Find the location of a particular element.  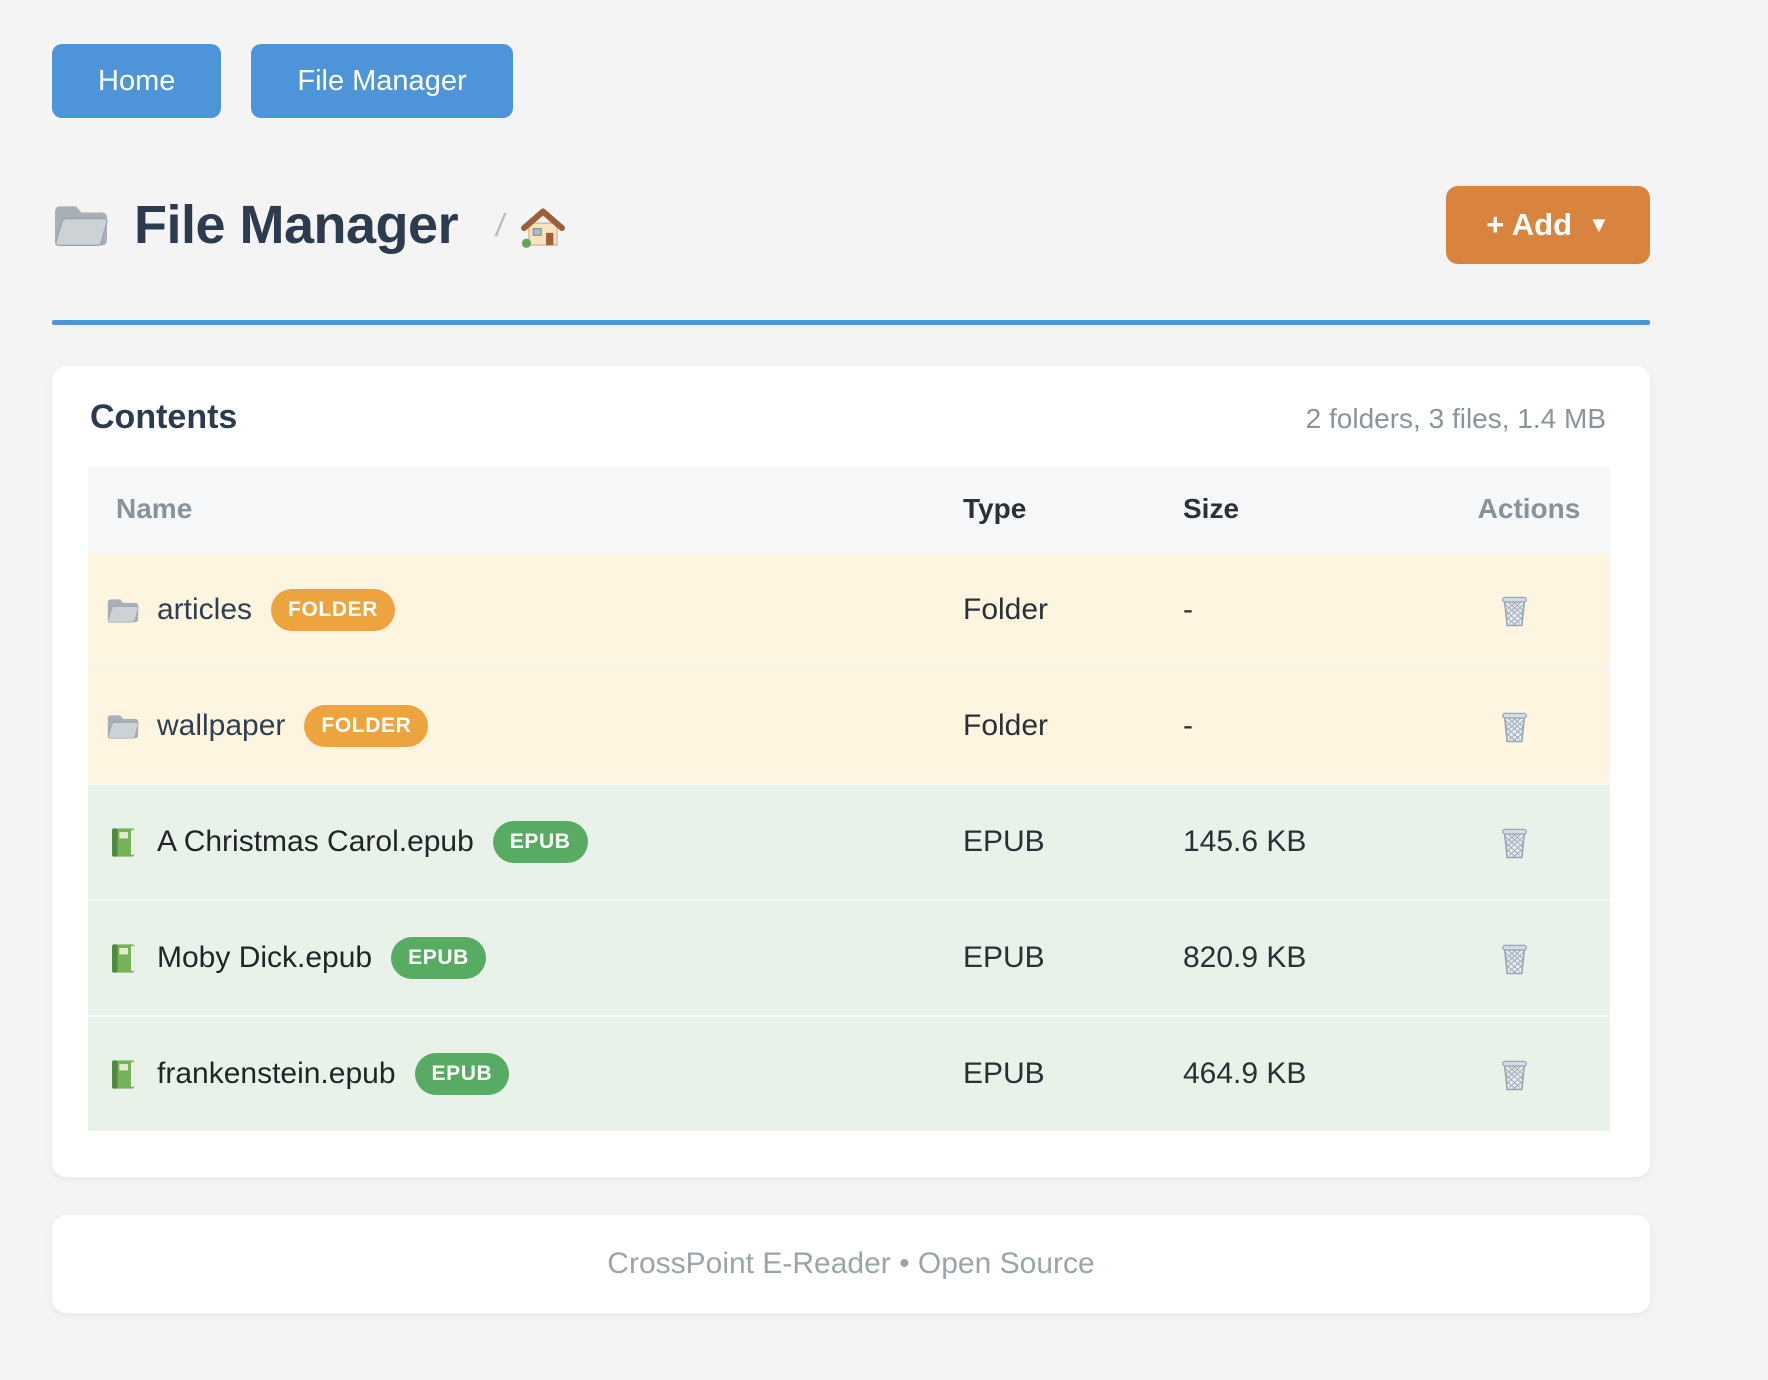

column-header-size: Size is located at coordinates (1211, 508).